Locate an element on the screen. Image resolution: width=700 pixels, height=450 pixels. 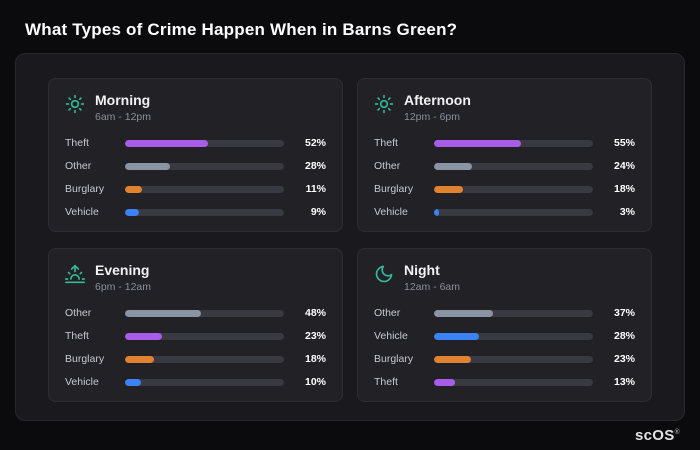
crime-percent: 37% is located at coordinates (624, 313).